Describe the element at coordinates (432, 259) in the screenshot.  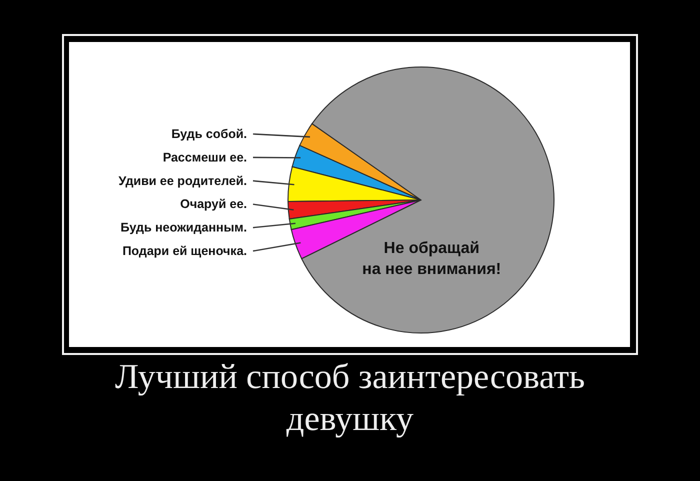
I see `slice-label: Не обращай на нее внимания!` at that location.